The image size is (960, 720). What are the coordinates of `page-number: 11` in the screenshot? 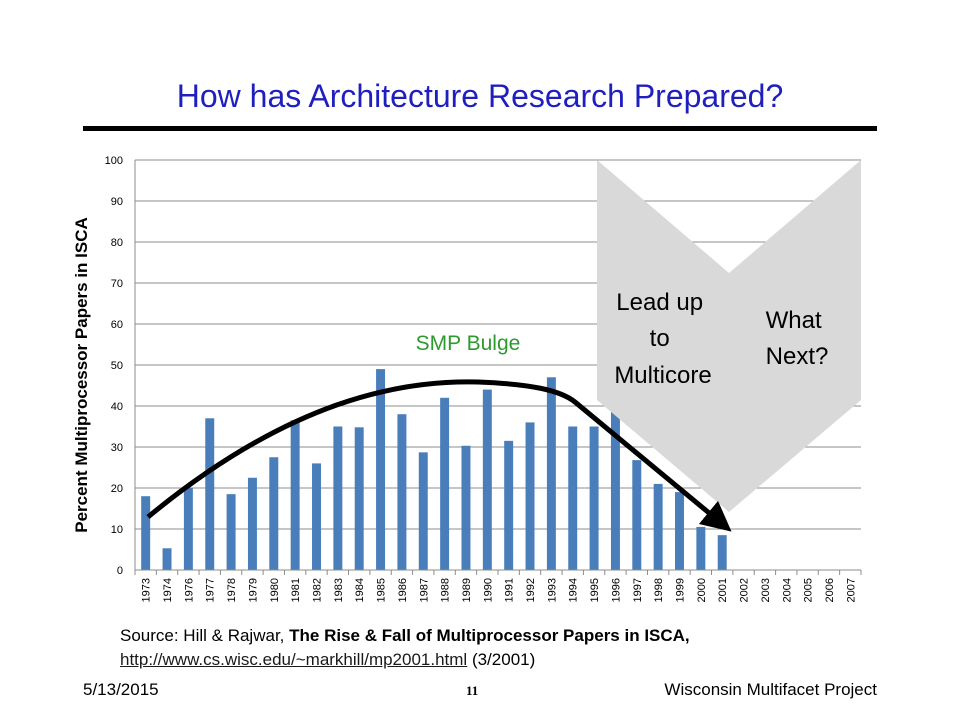 It's located at (472, 690).